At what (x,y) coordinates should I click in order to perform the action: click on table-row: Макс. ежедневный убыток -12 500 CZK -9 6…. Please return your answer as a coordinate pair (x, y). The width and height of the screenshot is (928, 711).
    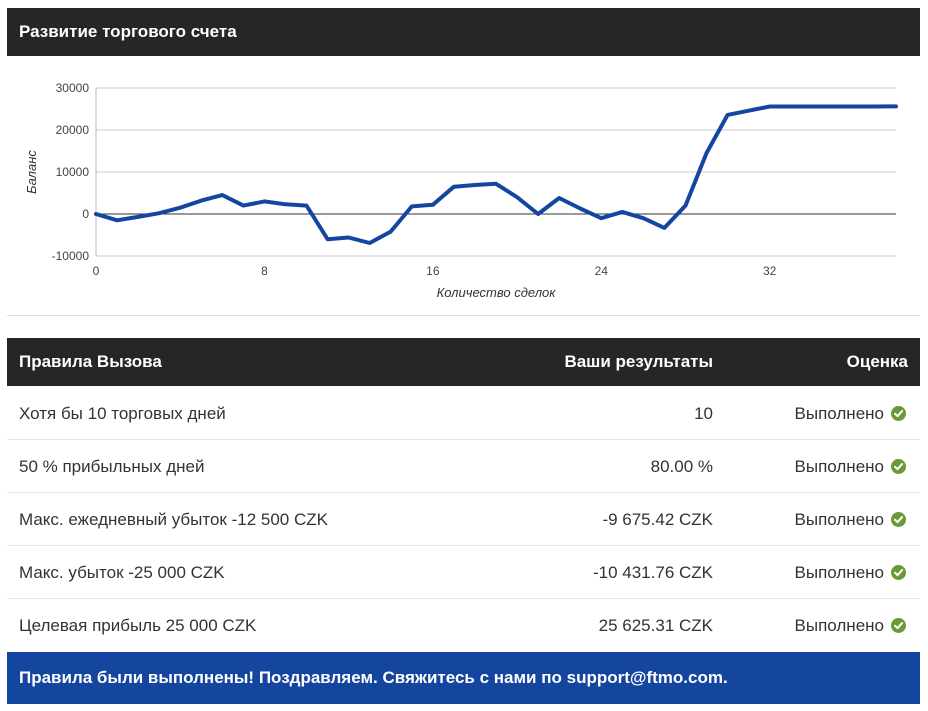
    Looking at the image, I should click on (463, 519).